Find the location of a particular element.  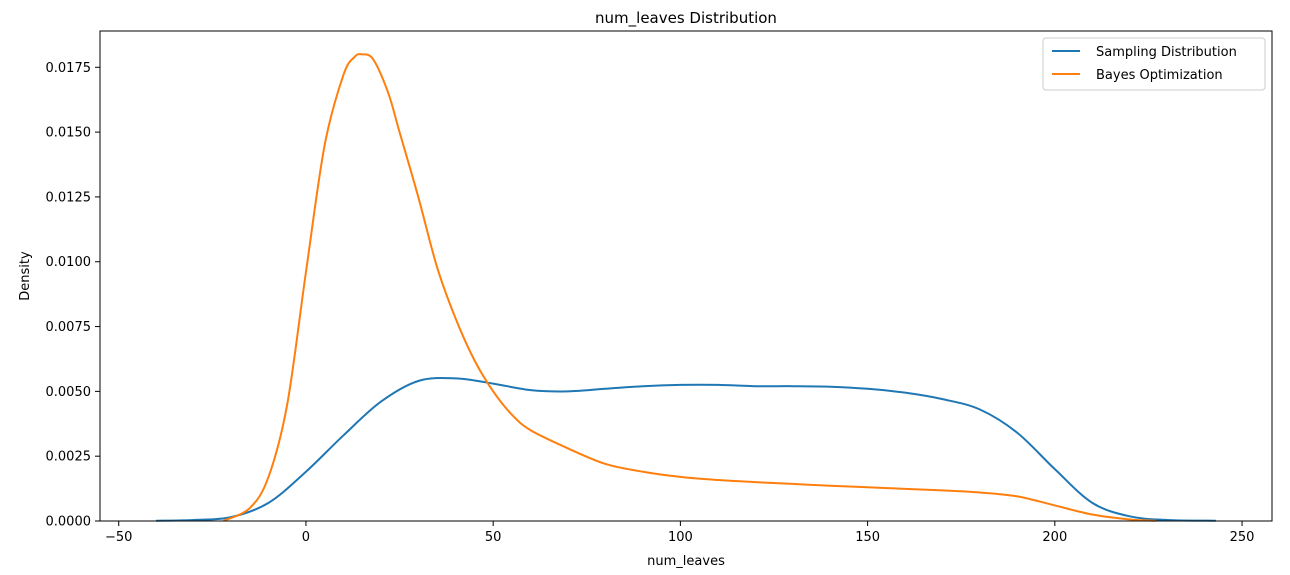

y-tick-label: 0.0000 is located at coordinates (69, 522).